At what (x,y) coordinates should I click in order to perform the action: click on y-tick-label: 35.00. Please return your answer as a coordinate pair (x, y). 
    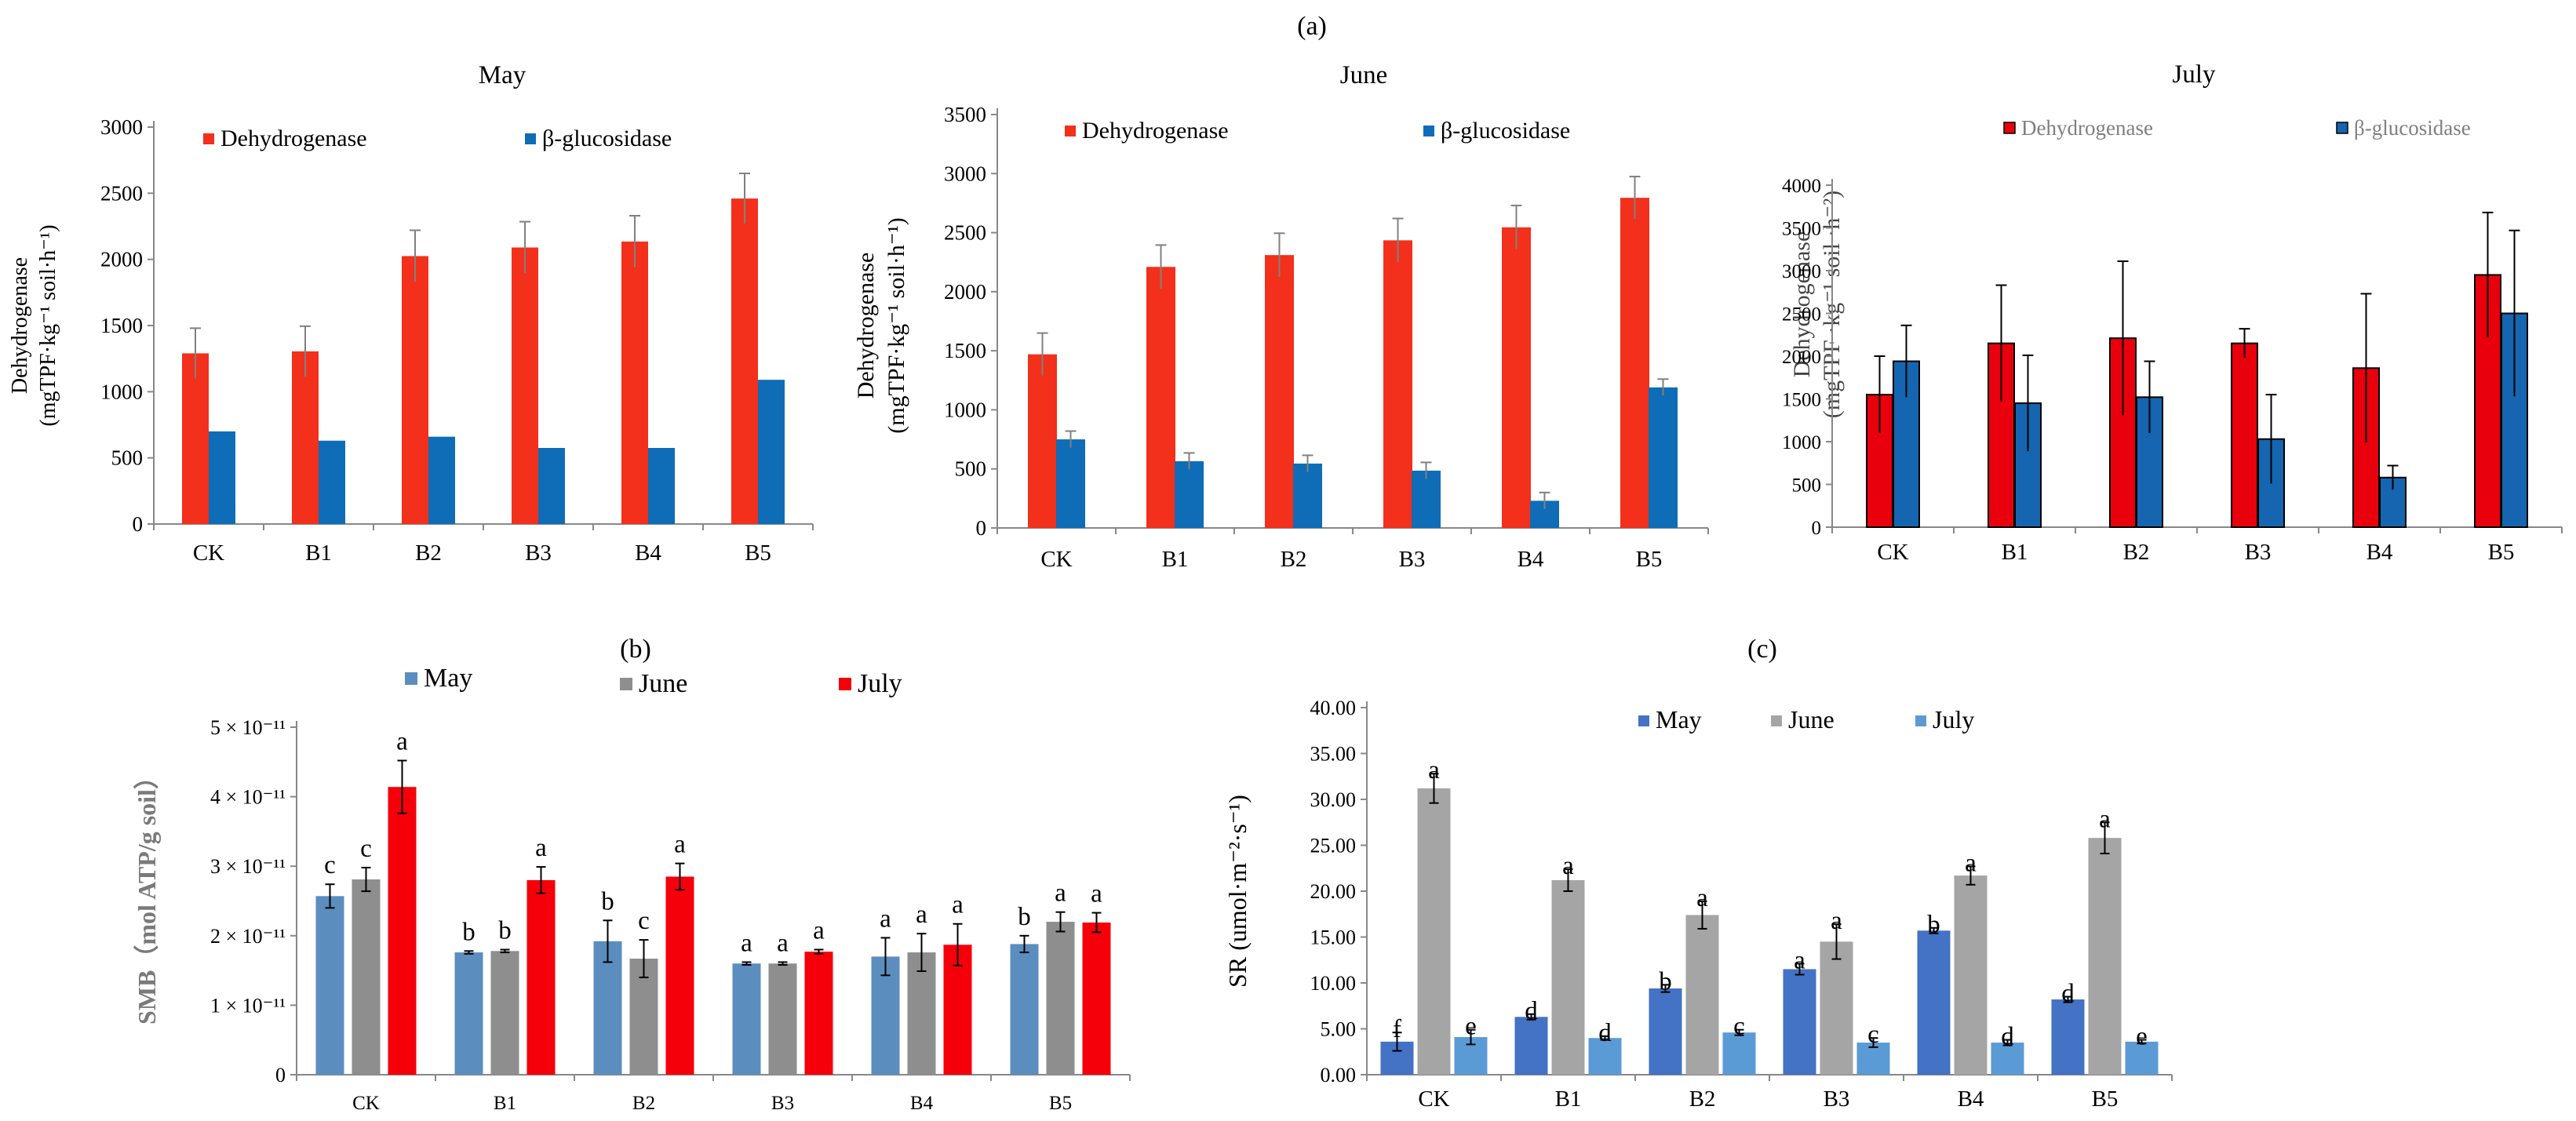
    Looking at the image, I should click on (1333, 754).